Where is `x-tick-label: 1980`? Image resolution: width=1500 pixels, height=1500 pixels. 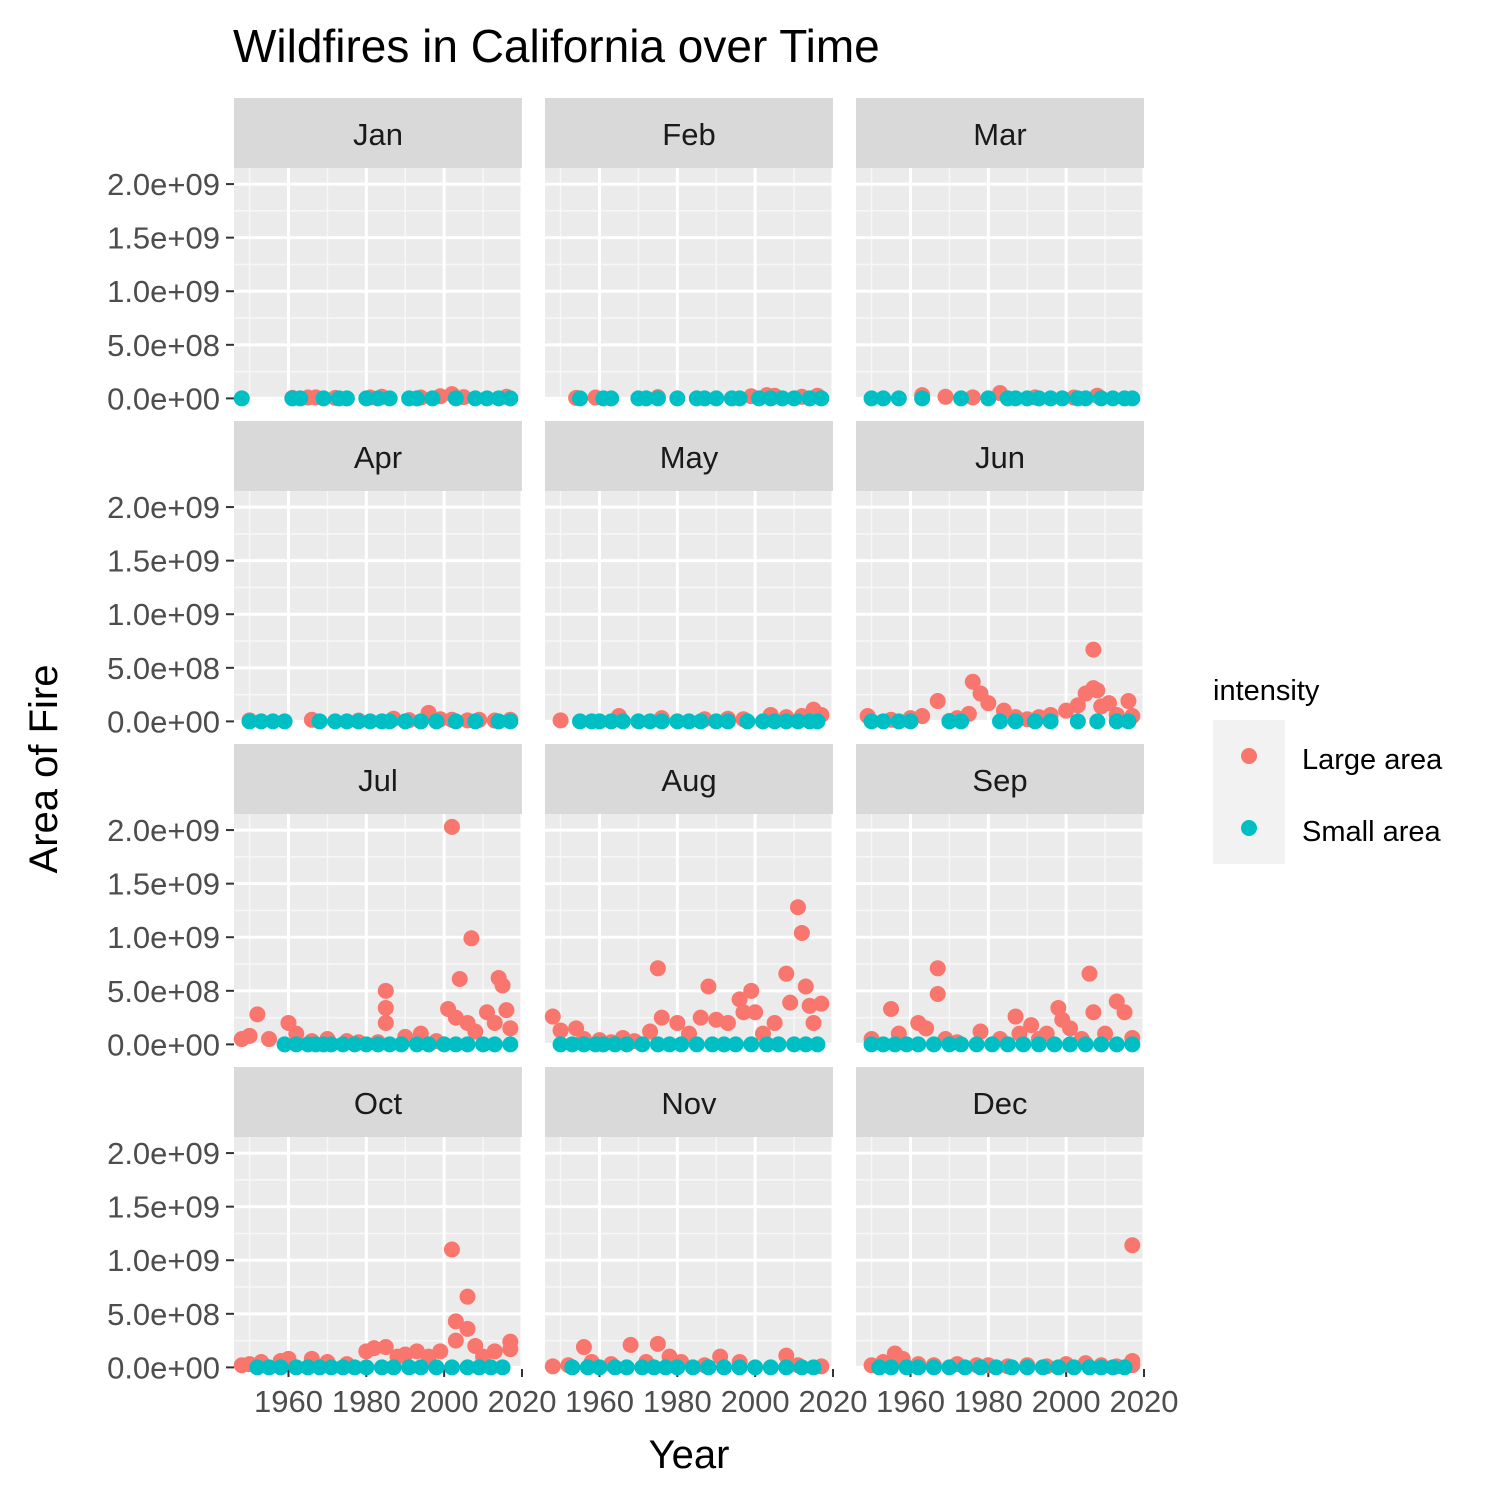
x-tick-label: 1980 is located at coordinates (366, 1401).